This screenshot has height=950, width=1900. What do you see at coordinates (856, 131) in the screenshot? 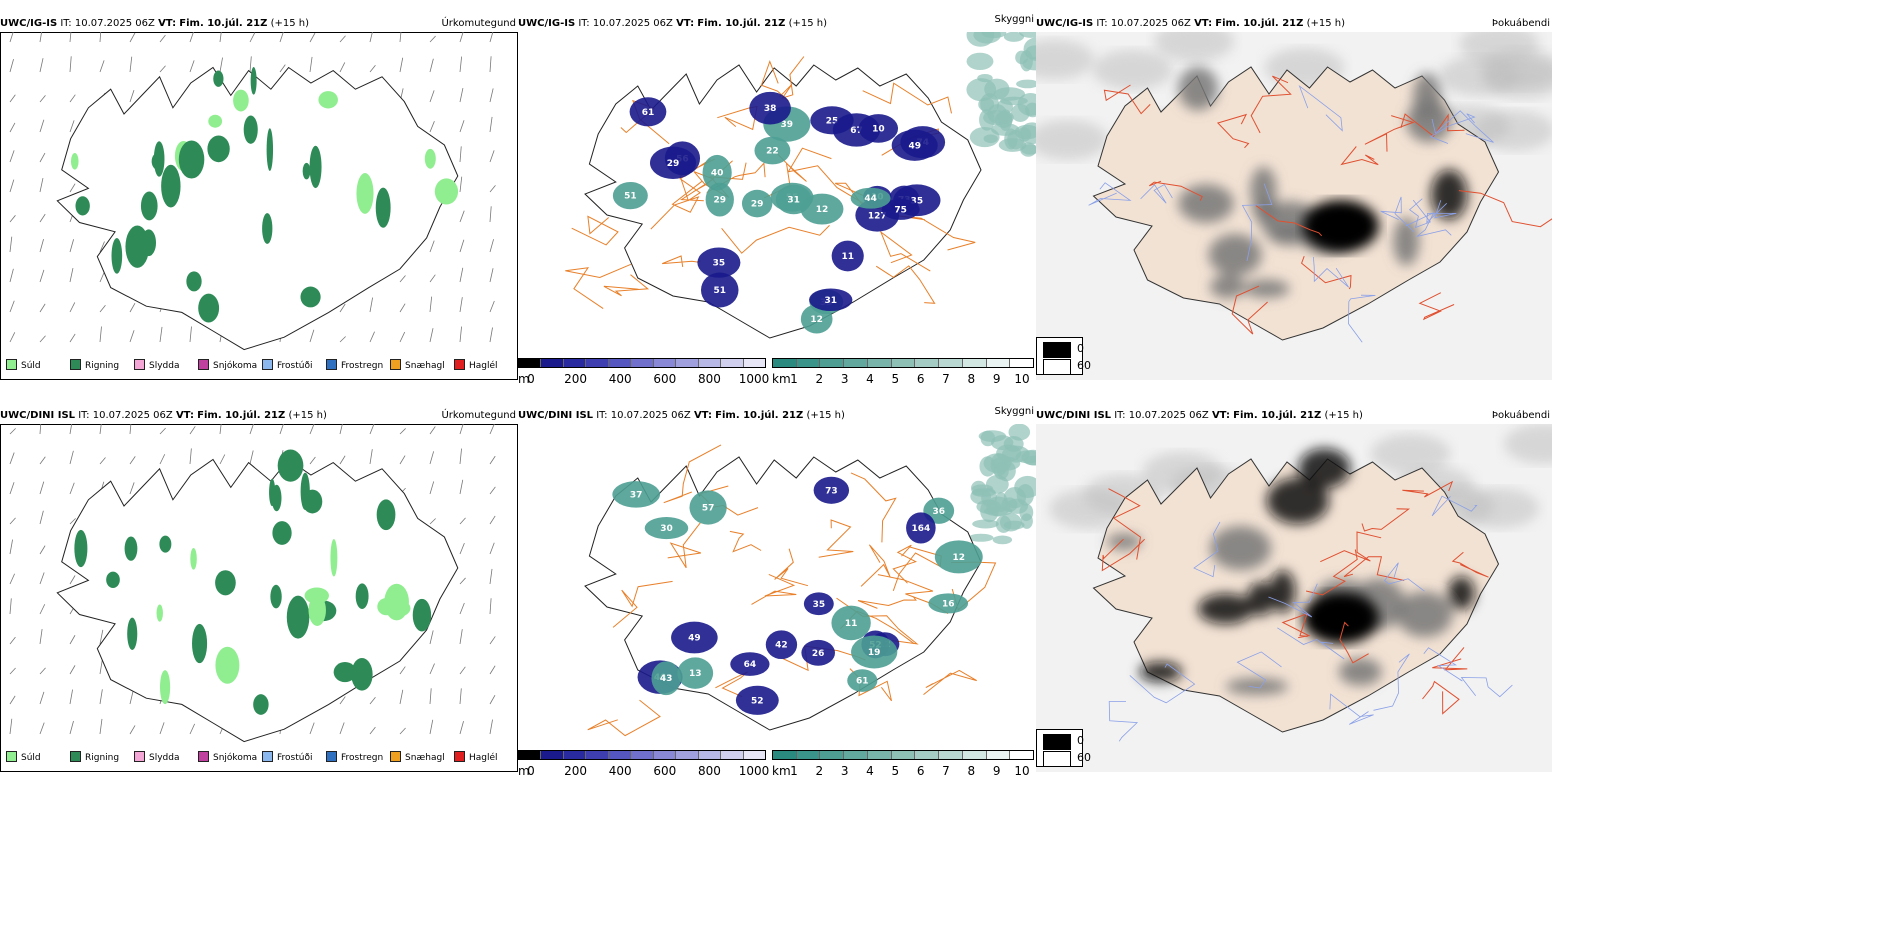
I see `visibility-value-label: 67` at bounding box center [856, 131].